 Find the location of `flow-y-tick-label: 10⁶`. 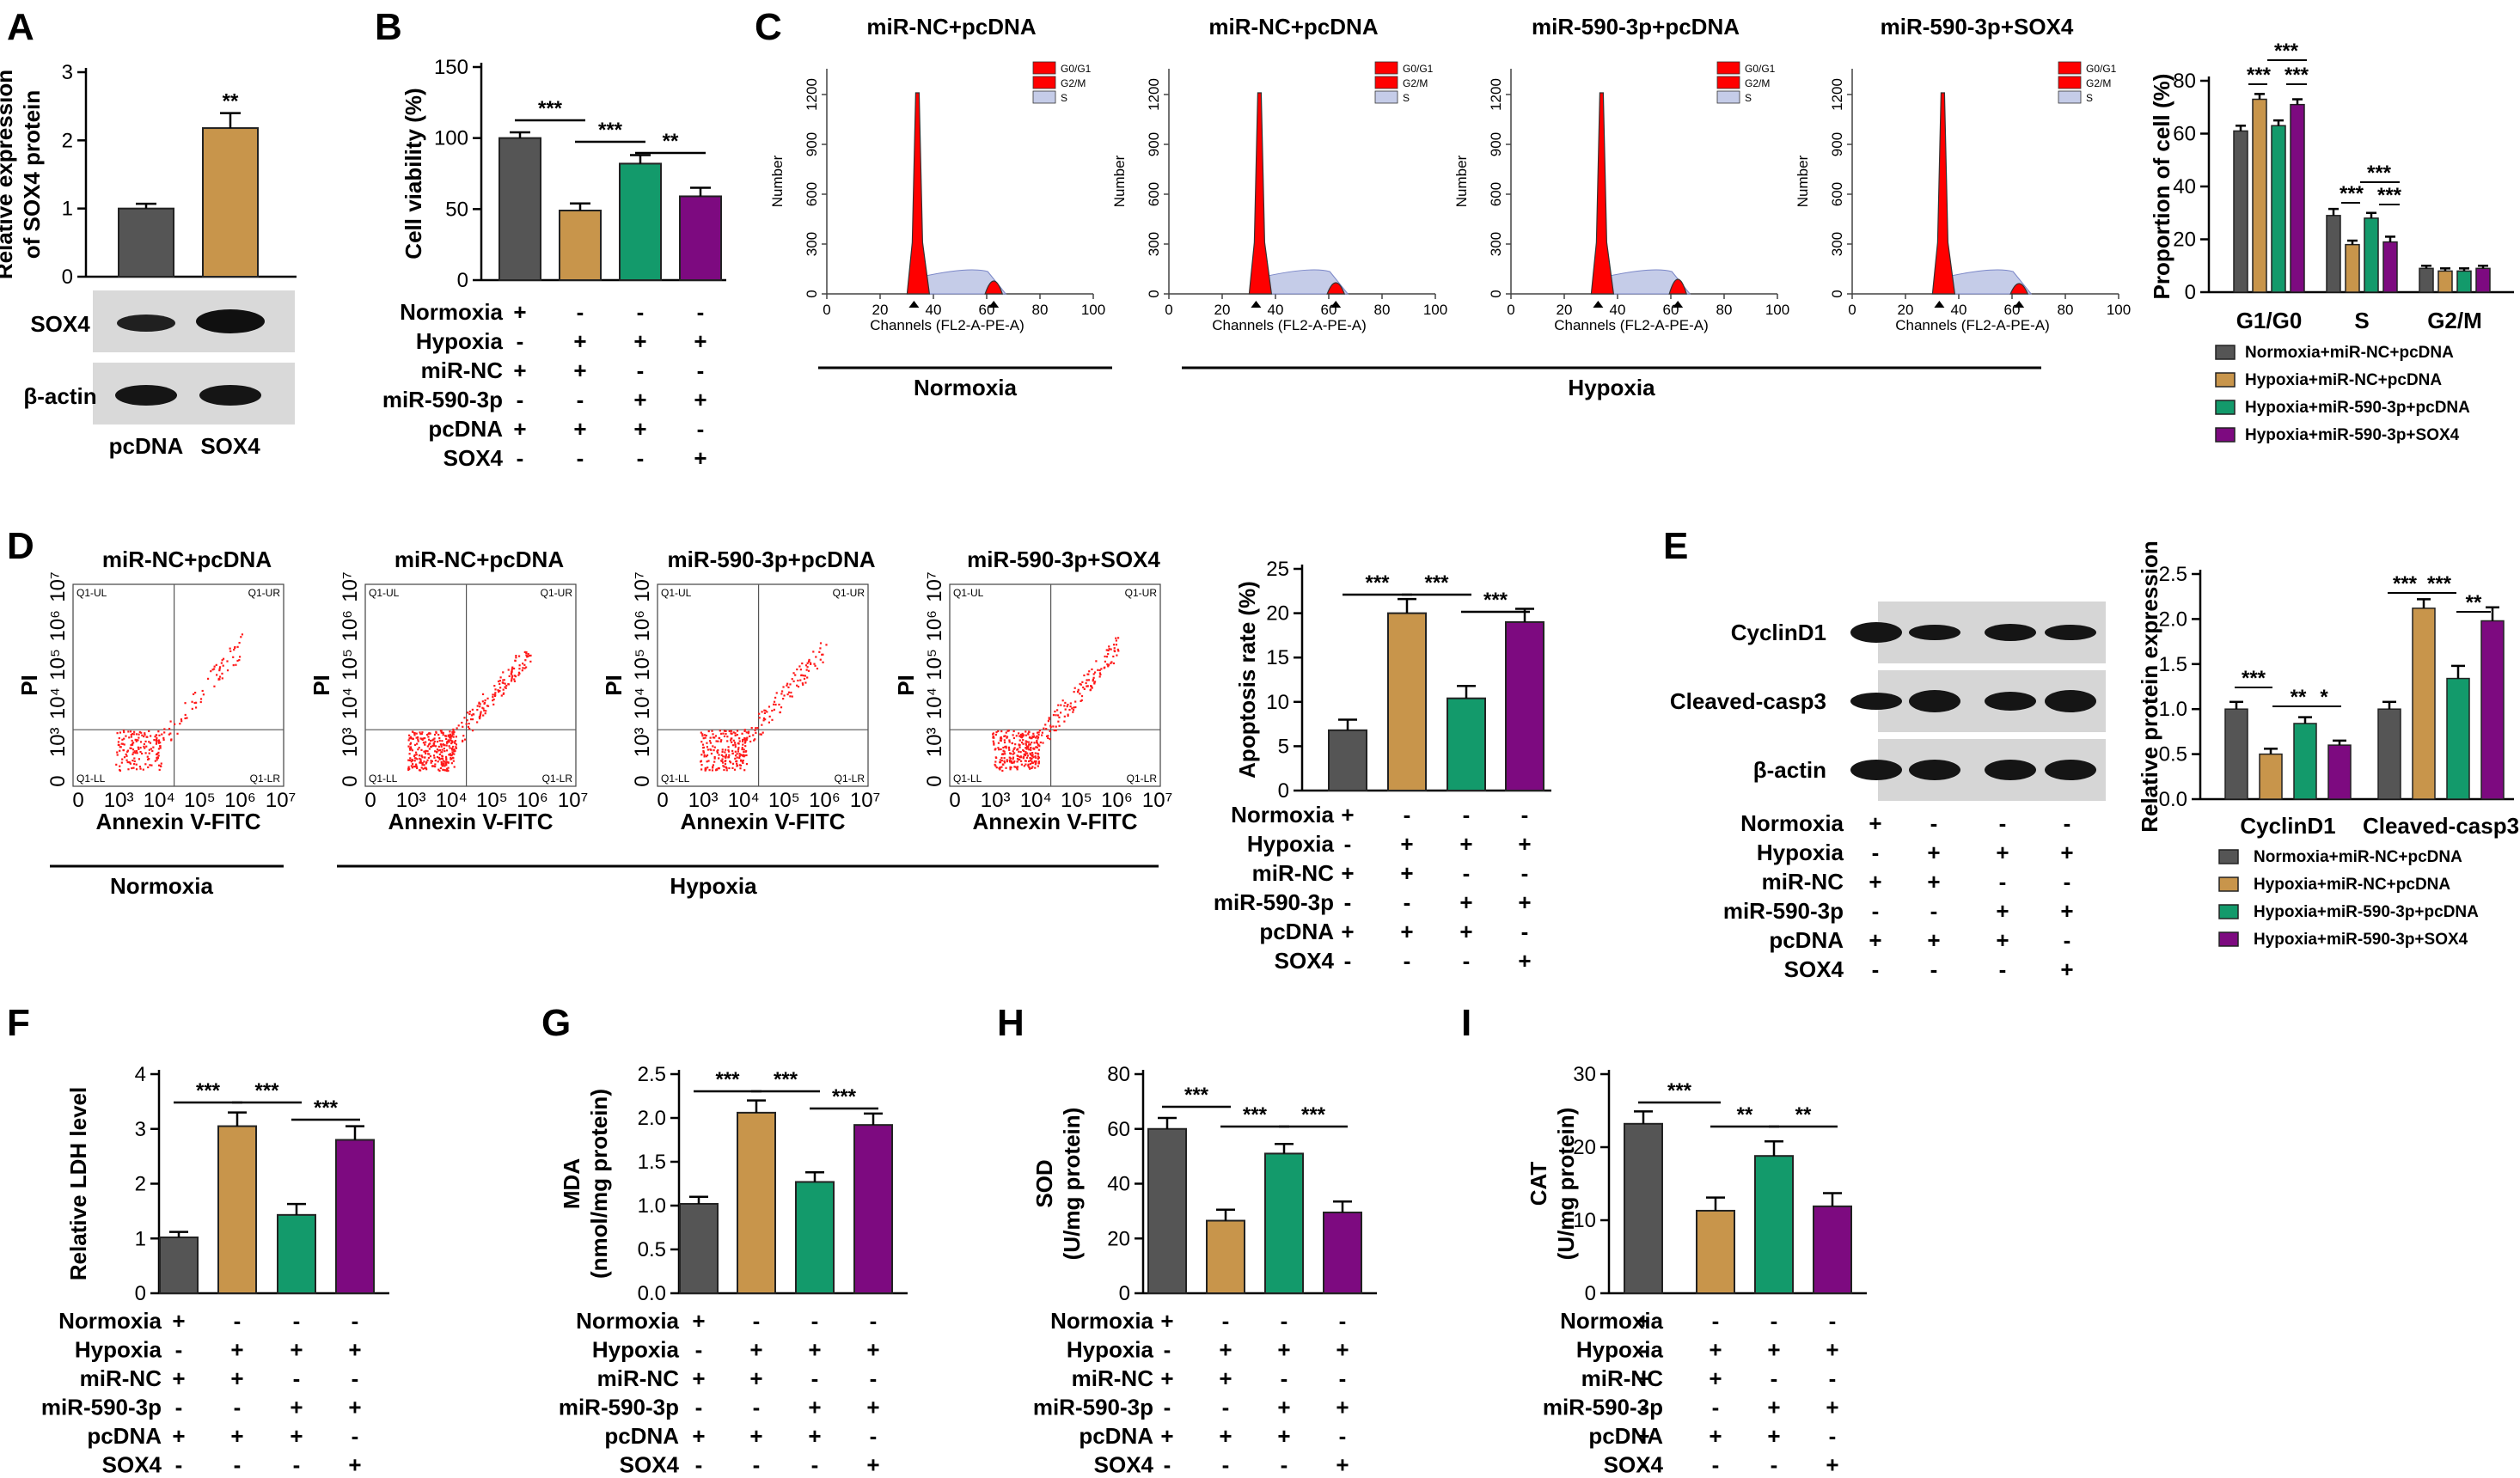

flow-y-tick-label: 10⁶ is located at coordinates (642, 626).